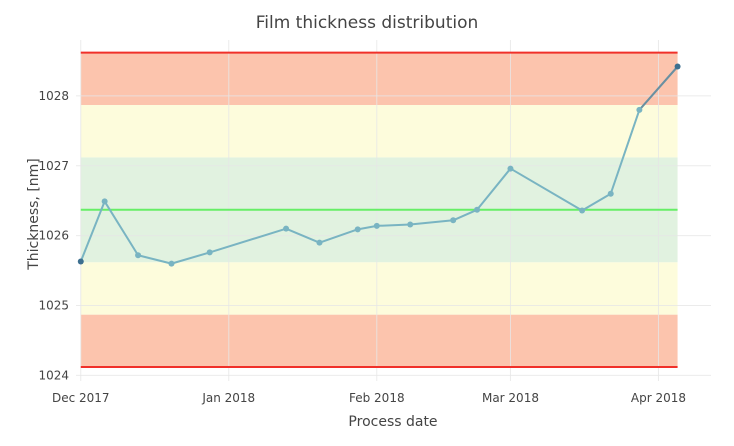  I want to click on x-axis-label: Process date, so click(392, 422).